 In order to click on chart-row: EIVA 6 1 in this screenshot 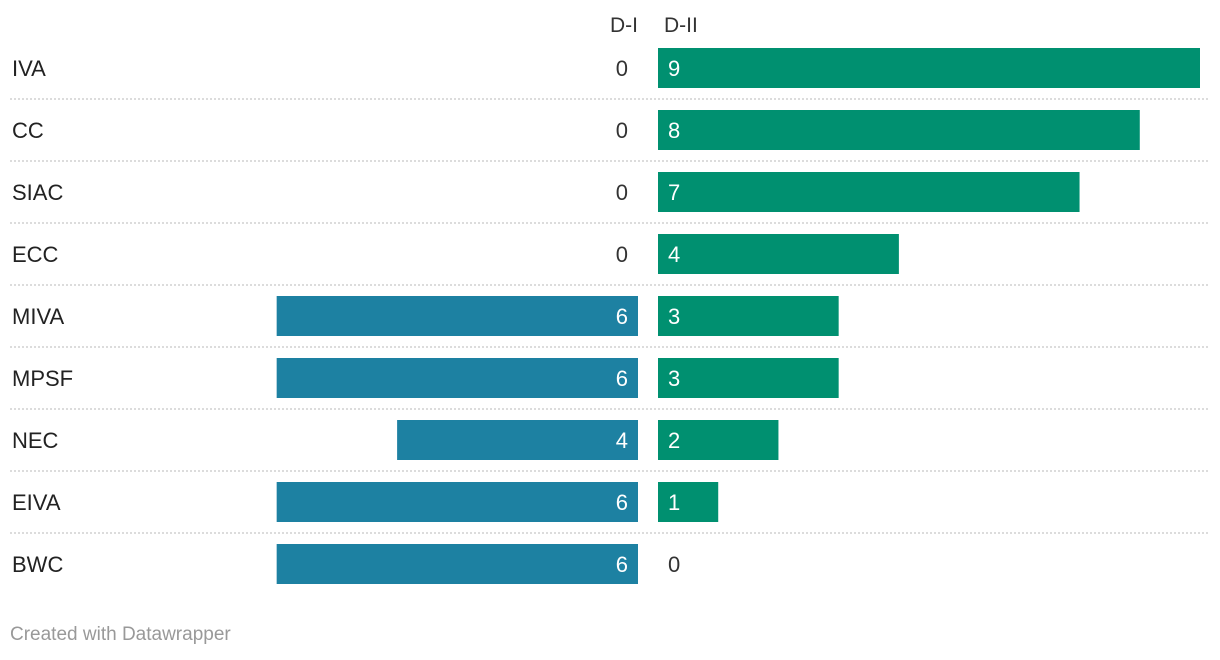, I will do `click(609, 508)`.